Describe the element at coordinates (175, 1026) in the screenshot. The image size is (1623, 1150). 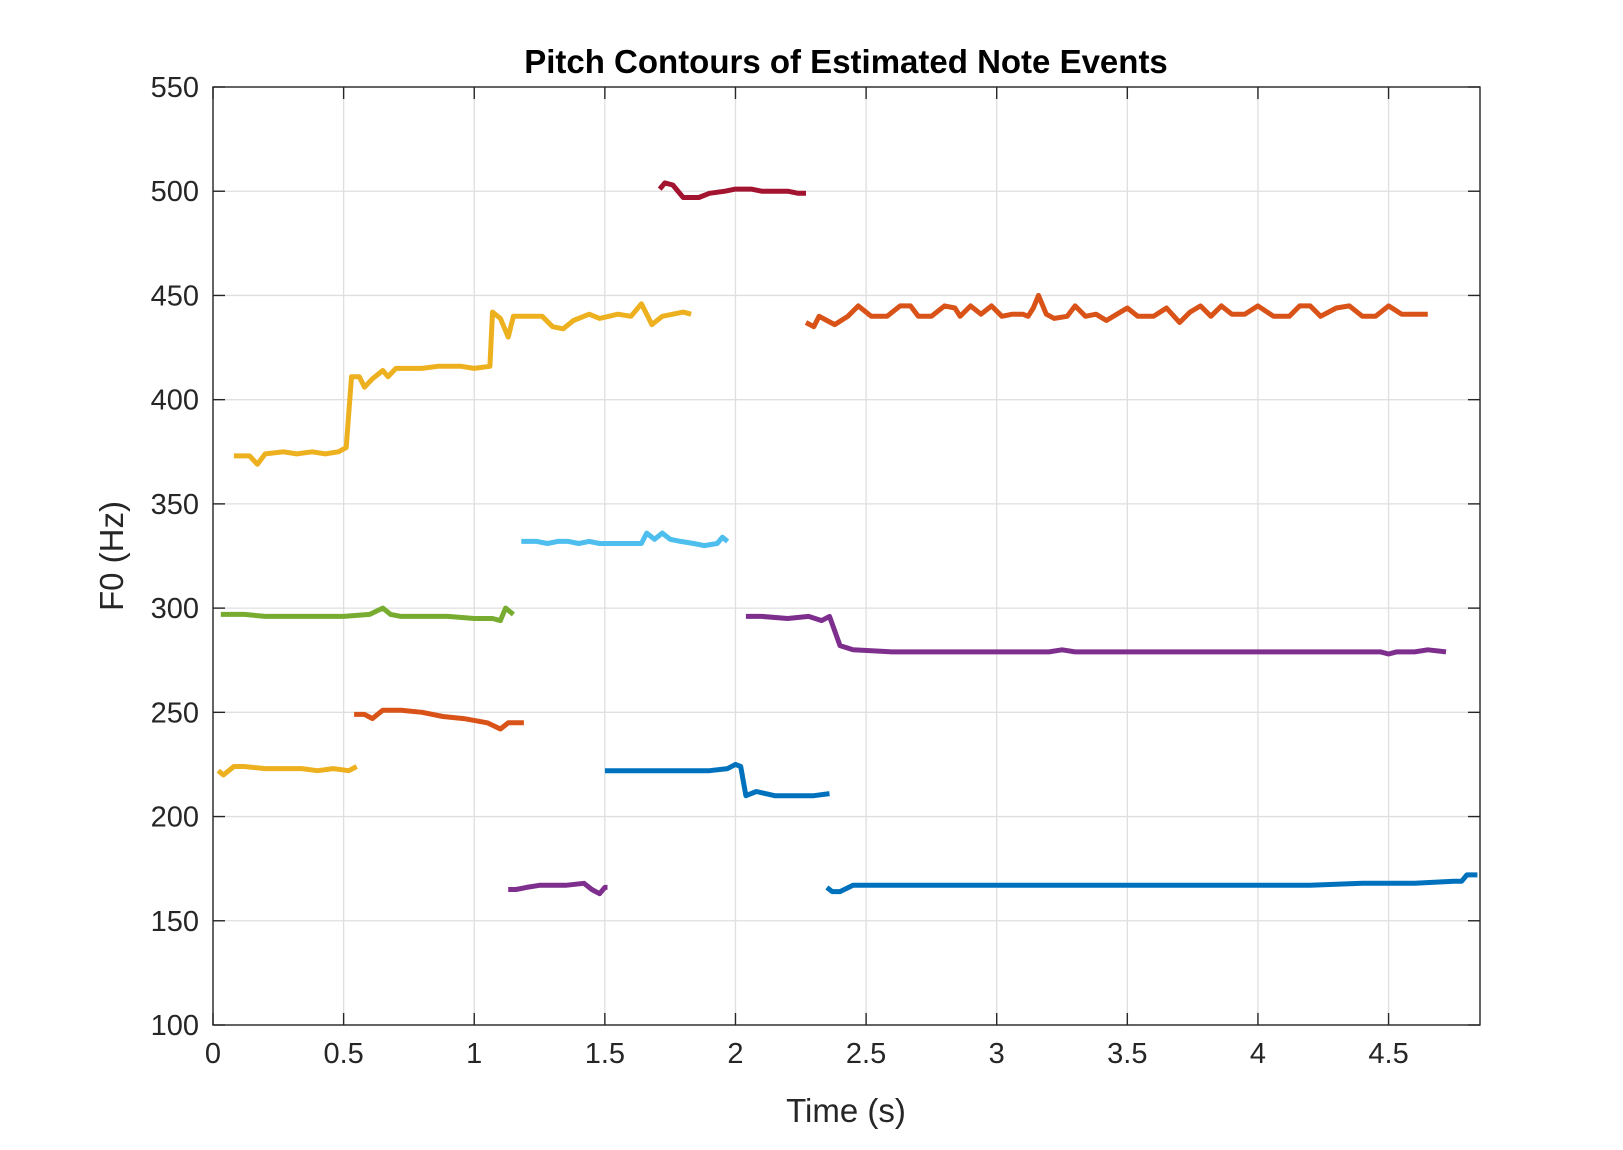
I see `y-tick-label: 100` at that location.